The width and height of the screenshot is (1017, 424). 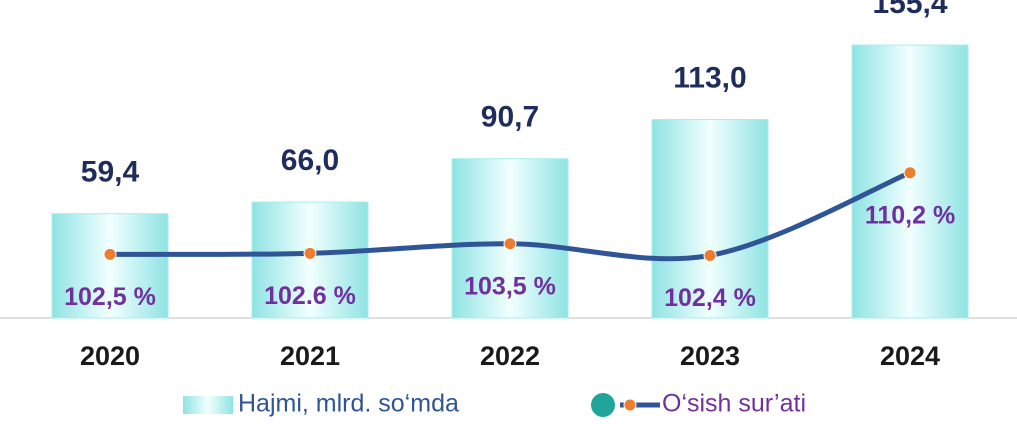 I want to click on line-value-label: 102.6 %, so click(x=310, y=296).